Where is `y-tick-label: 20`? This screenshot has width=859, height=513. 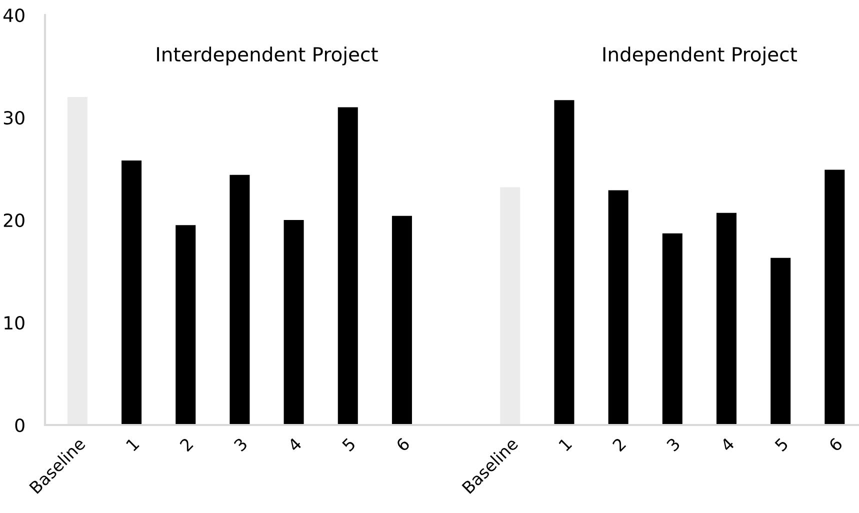 y-tick-label: 20 is located at coordinates (14, 220).